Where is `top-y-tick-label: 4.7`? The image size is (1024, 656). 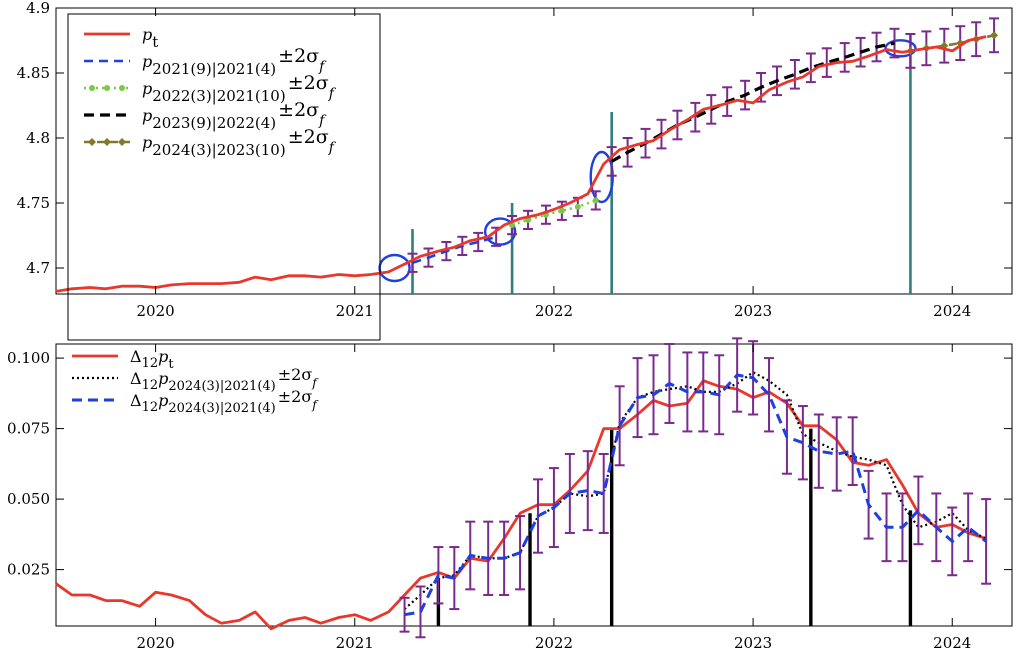
top-y-tick-label: 4.7 is located at coordinates (38, 268).